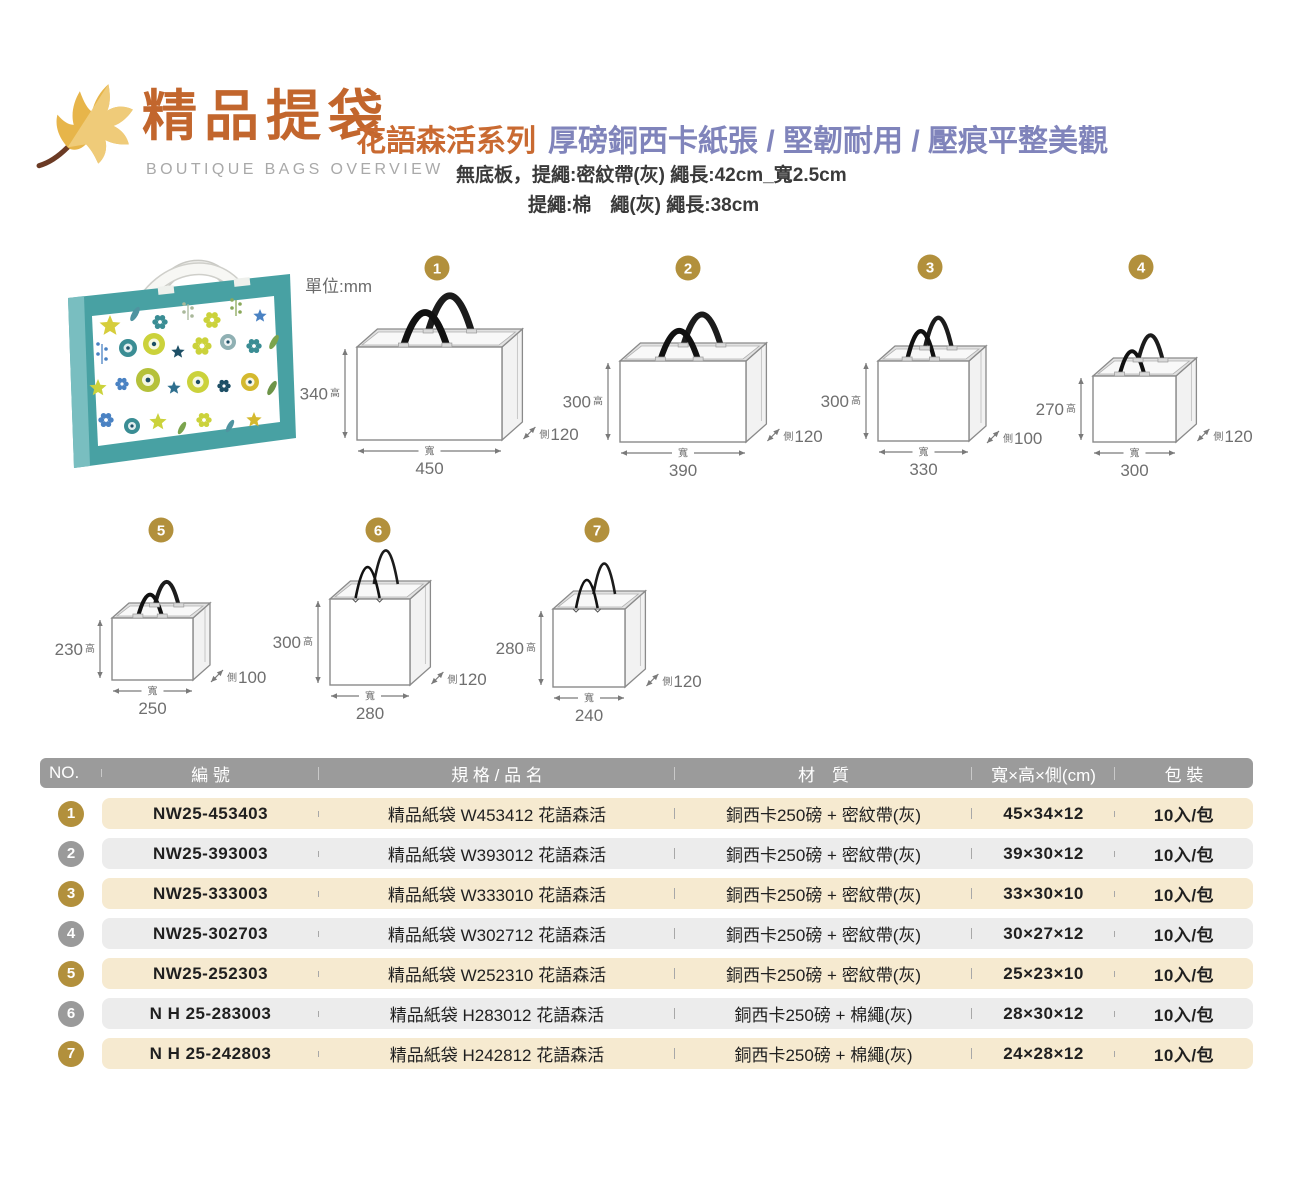 This screenshot has height=1177, width=1296. Describe the element at coordinates (497, 933) in the screenshot. I see `cell-name: 精品紙袋 W302712 花語森活` at that location.